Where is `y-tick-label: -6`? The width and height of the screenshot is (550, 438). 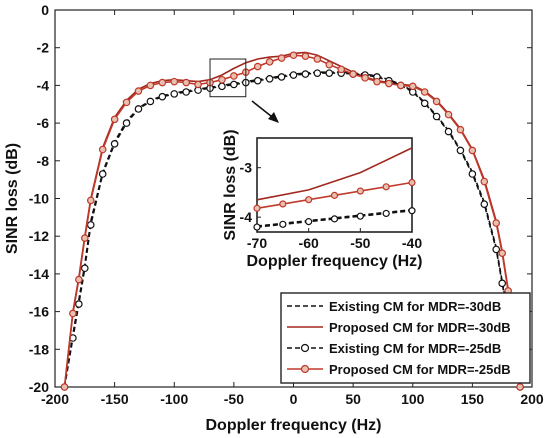
y-tick-label: -6 is located at coordinates (43, 123).